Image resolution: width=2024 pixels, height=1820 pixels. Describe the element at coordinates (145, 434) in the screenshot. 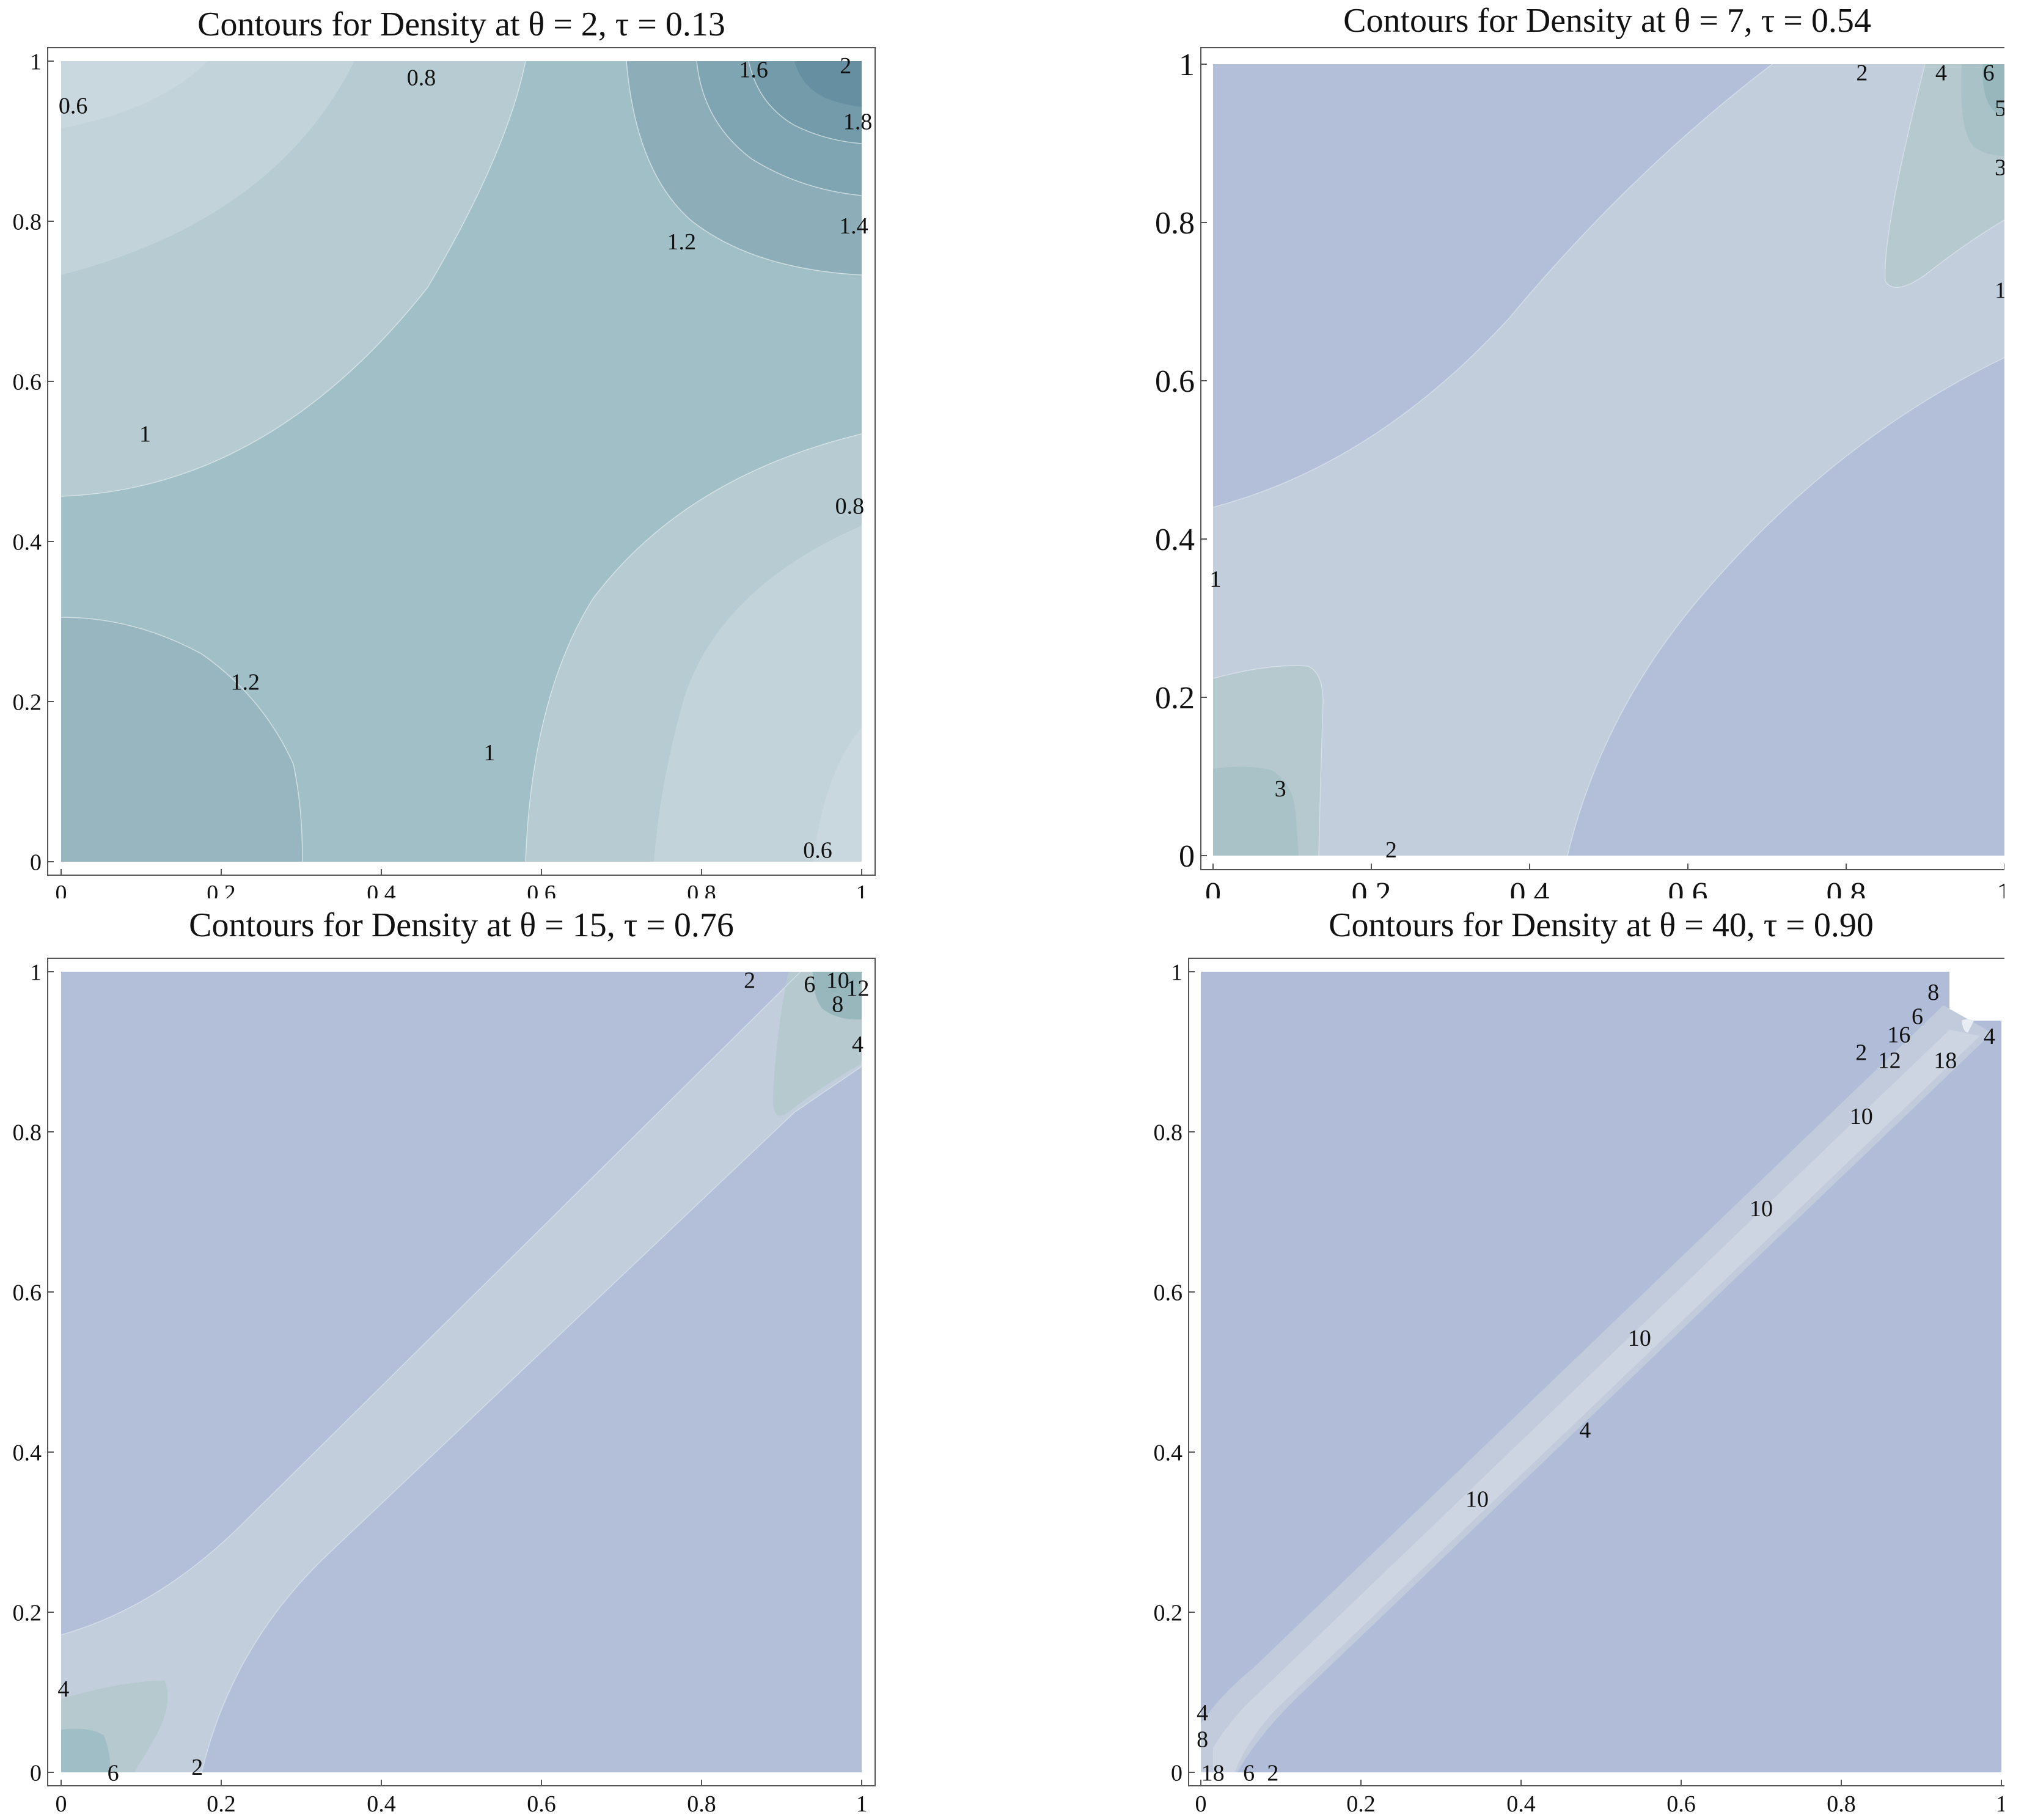

I see `contour-level-label: 1` at that location.